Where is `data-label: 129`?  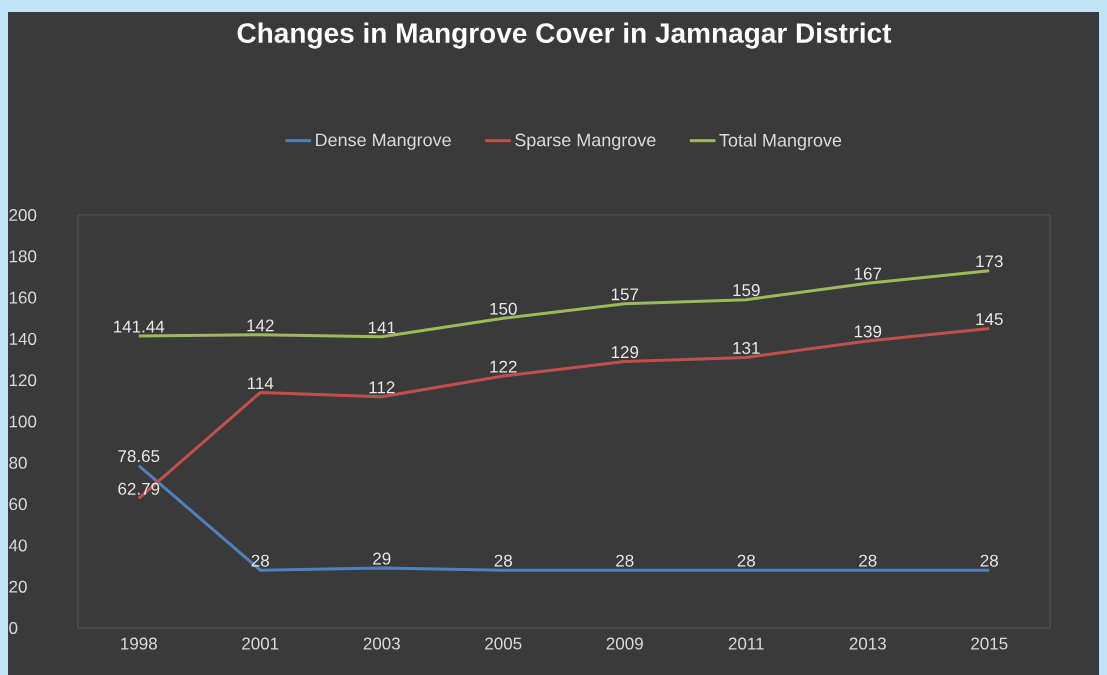
data-label: 129 is located at coordinates (625, 352).